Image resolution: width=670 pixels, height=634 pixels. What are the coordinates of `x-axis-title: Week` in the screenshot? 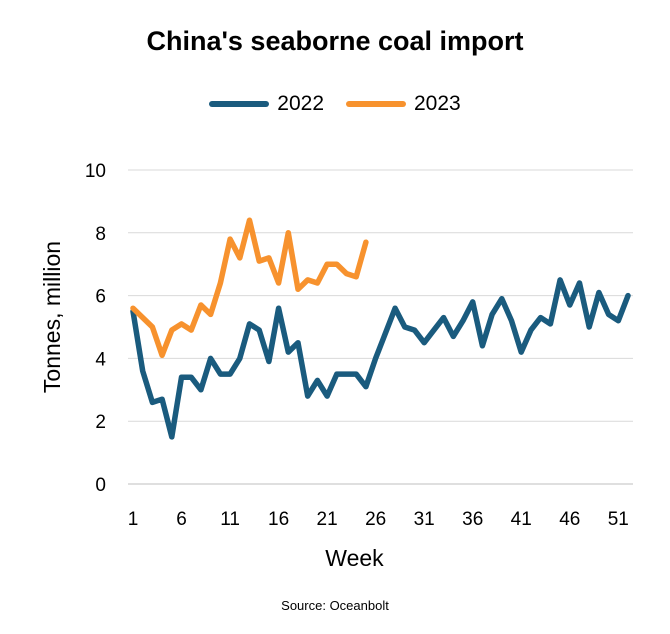 It's located at (354, 558).